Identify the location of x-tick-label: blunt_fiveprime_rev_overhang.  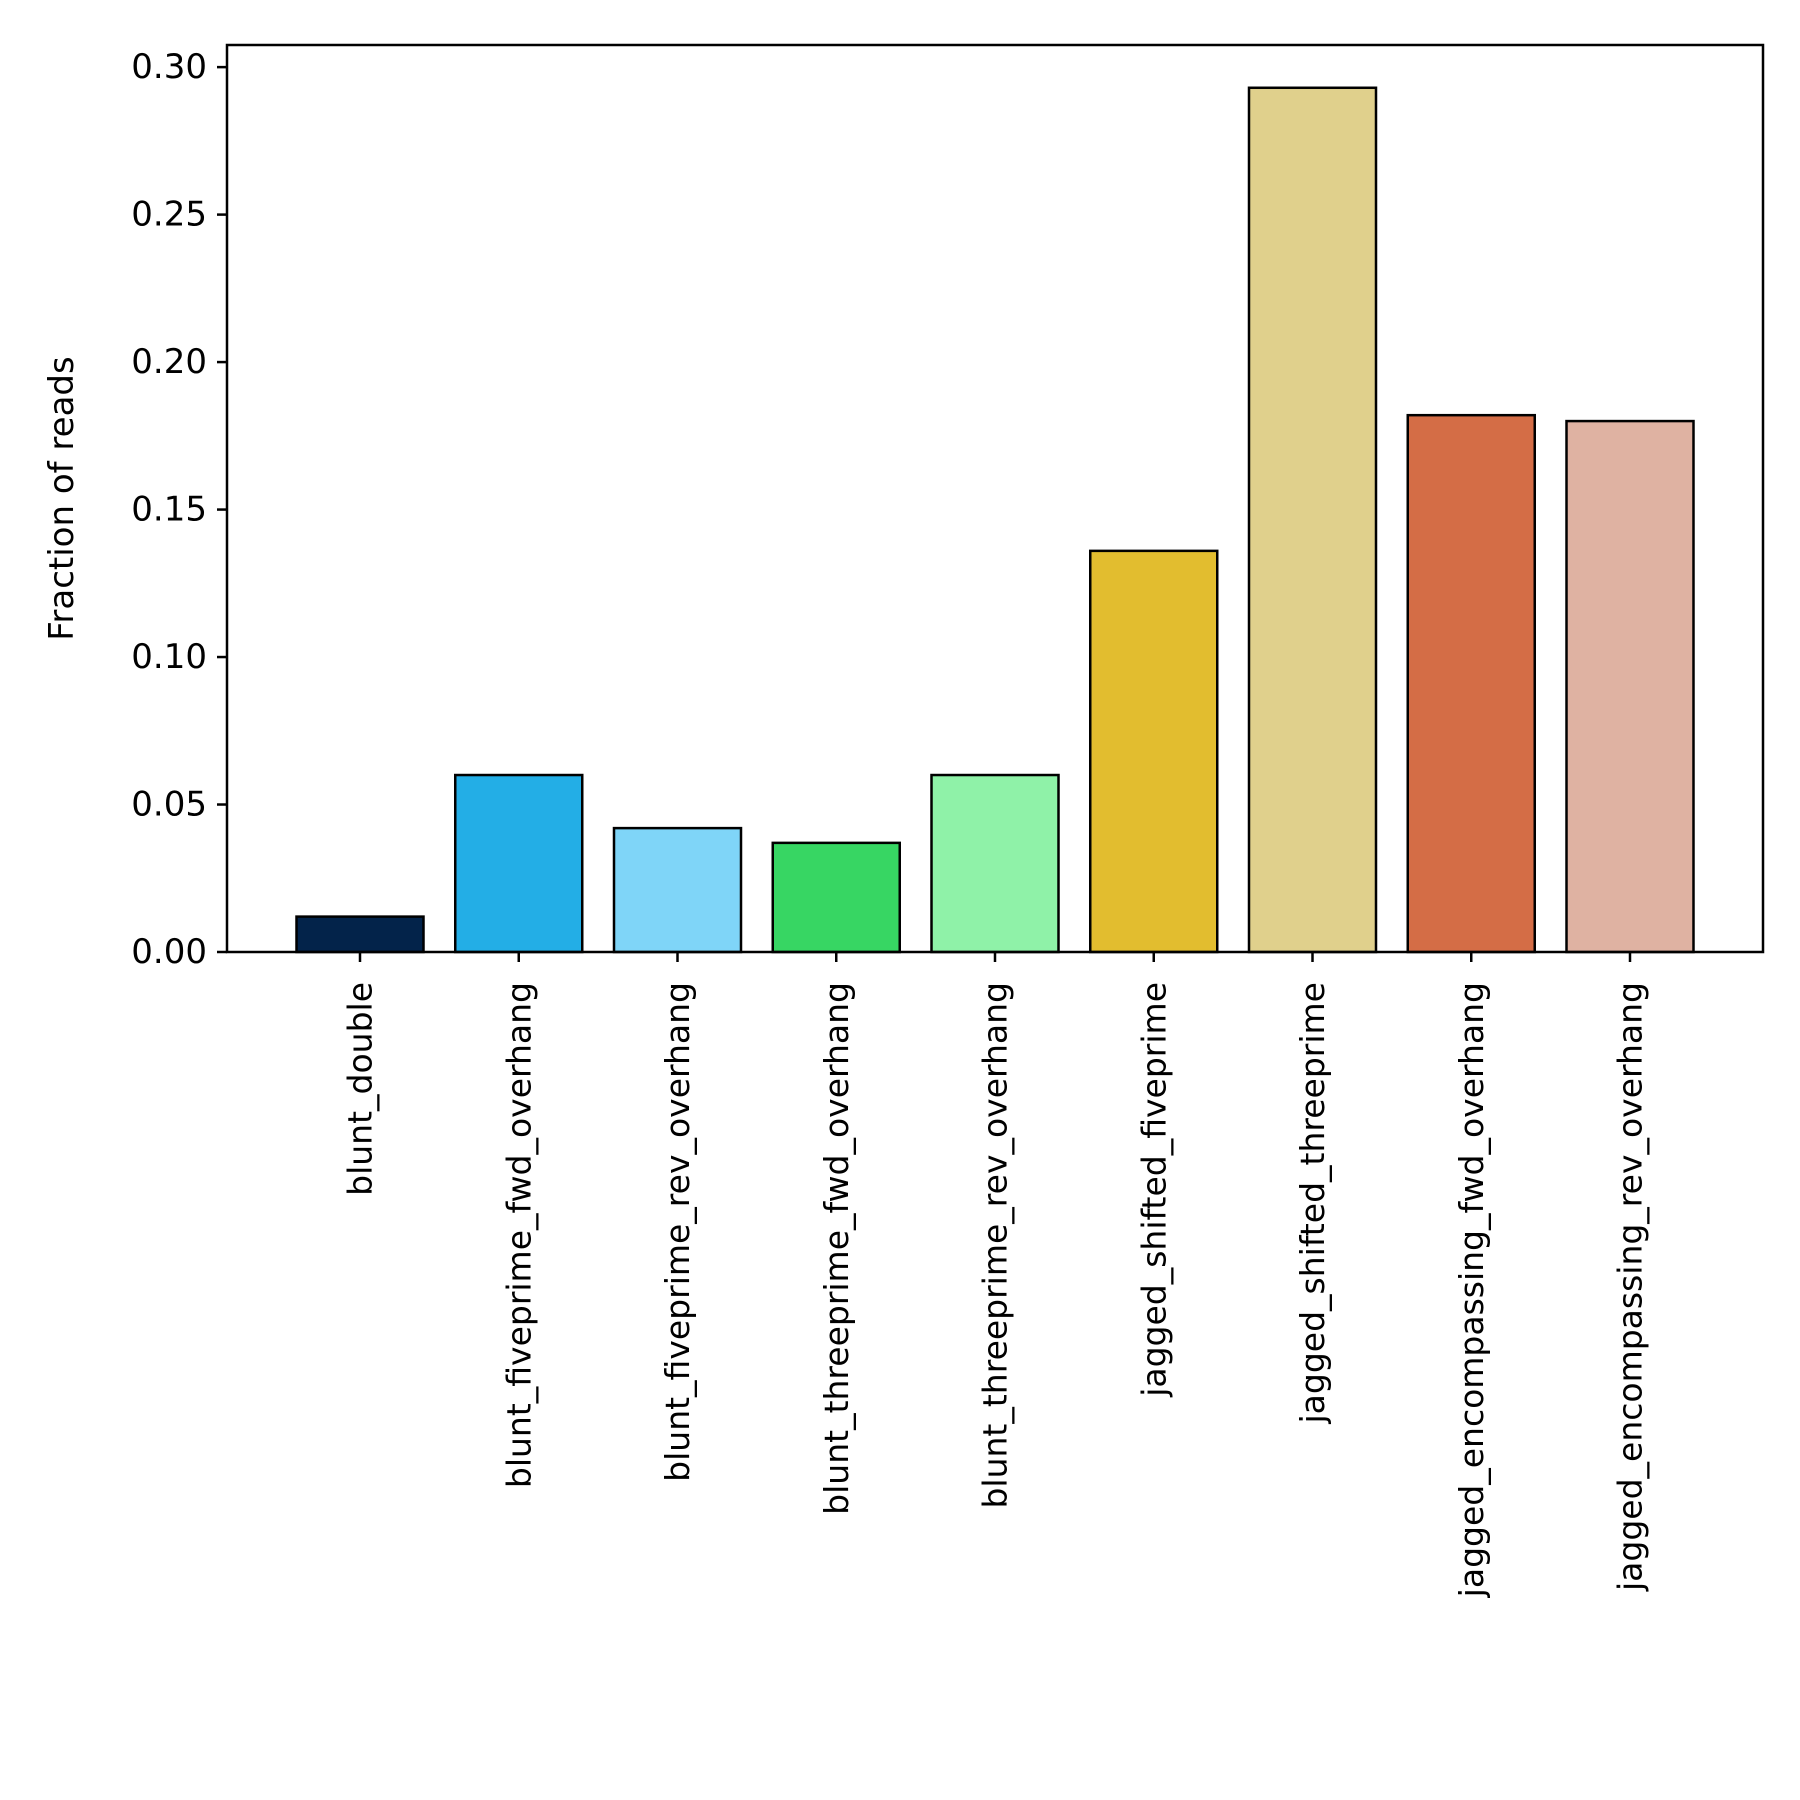
(677, 1232).